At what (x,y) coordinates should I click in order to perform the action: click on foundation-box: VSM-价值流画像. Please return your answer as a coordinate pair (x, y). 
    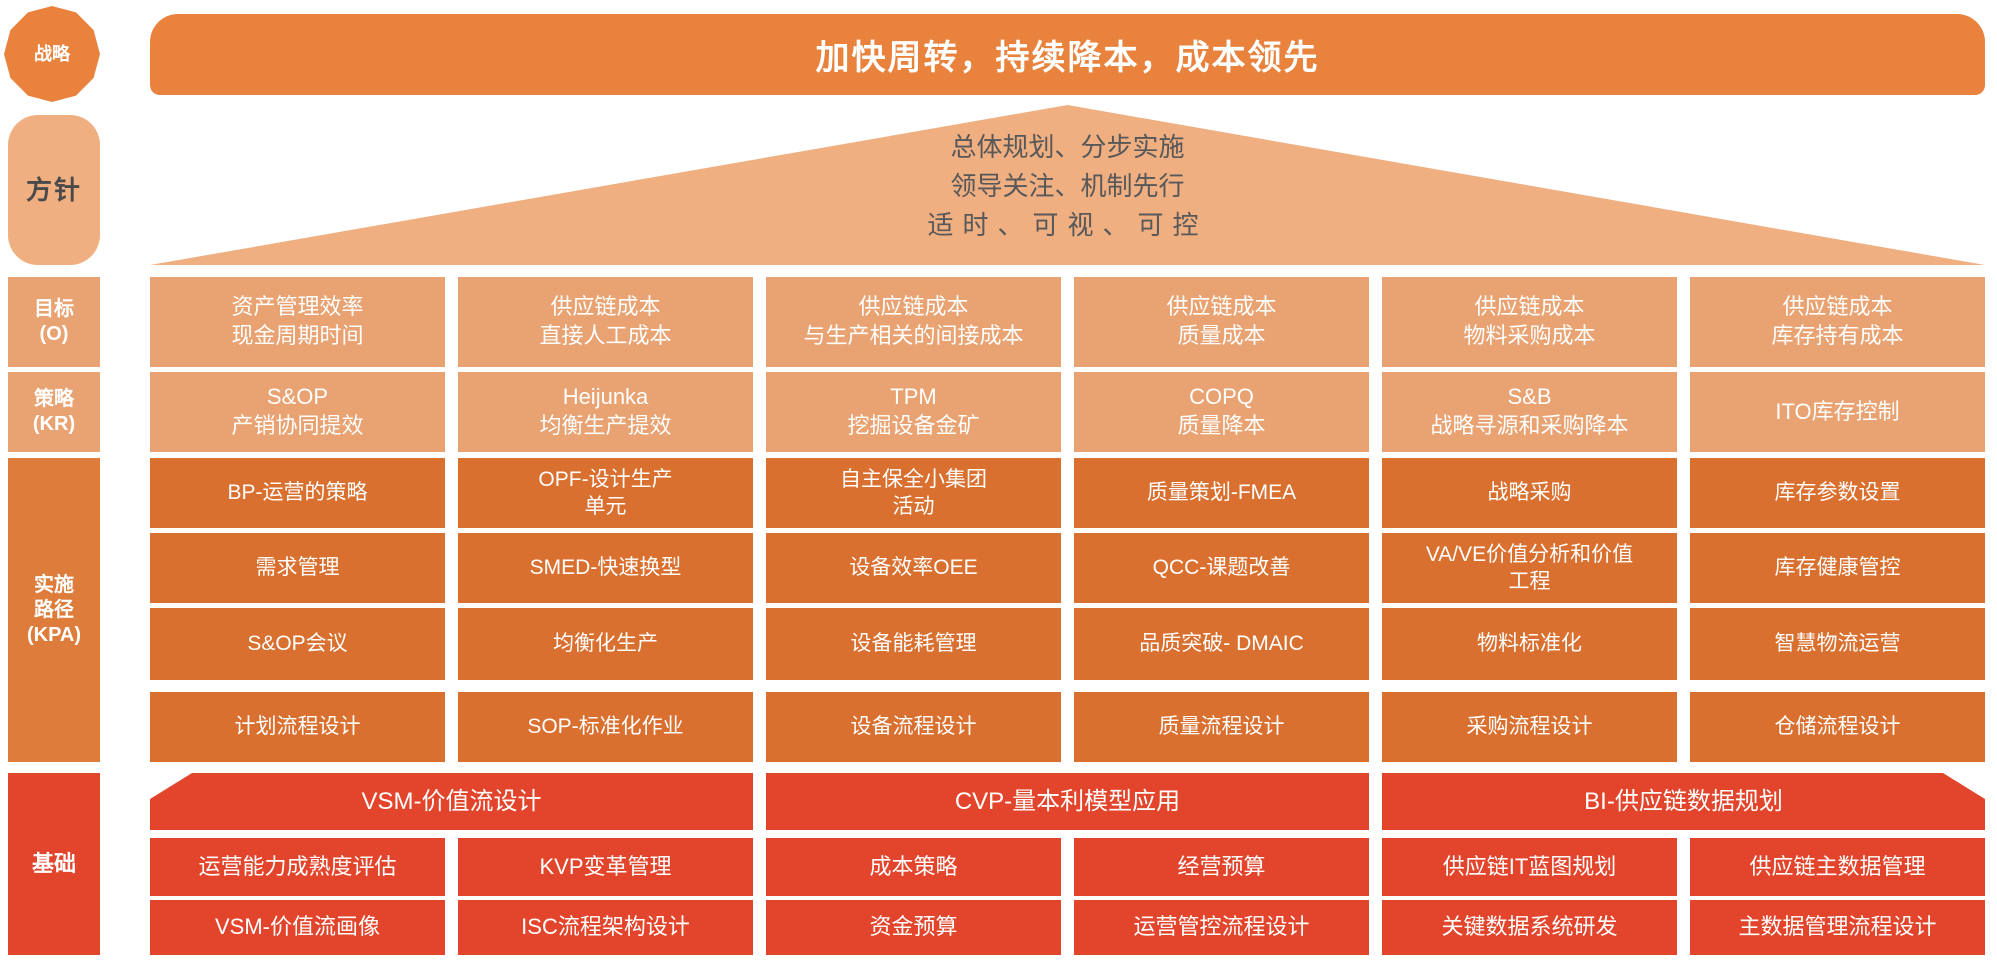
    Looking at the image, I should click on (297, 927).